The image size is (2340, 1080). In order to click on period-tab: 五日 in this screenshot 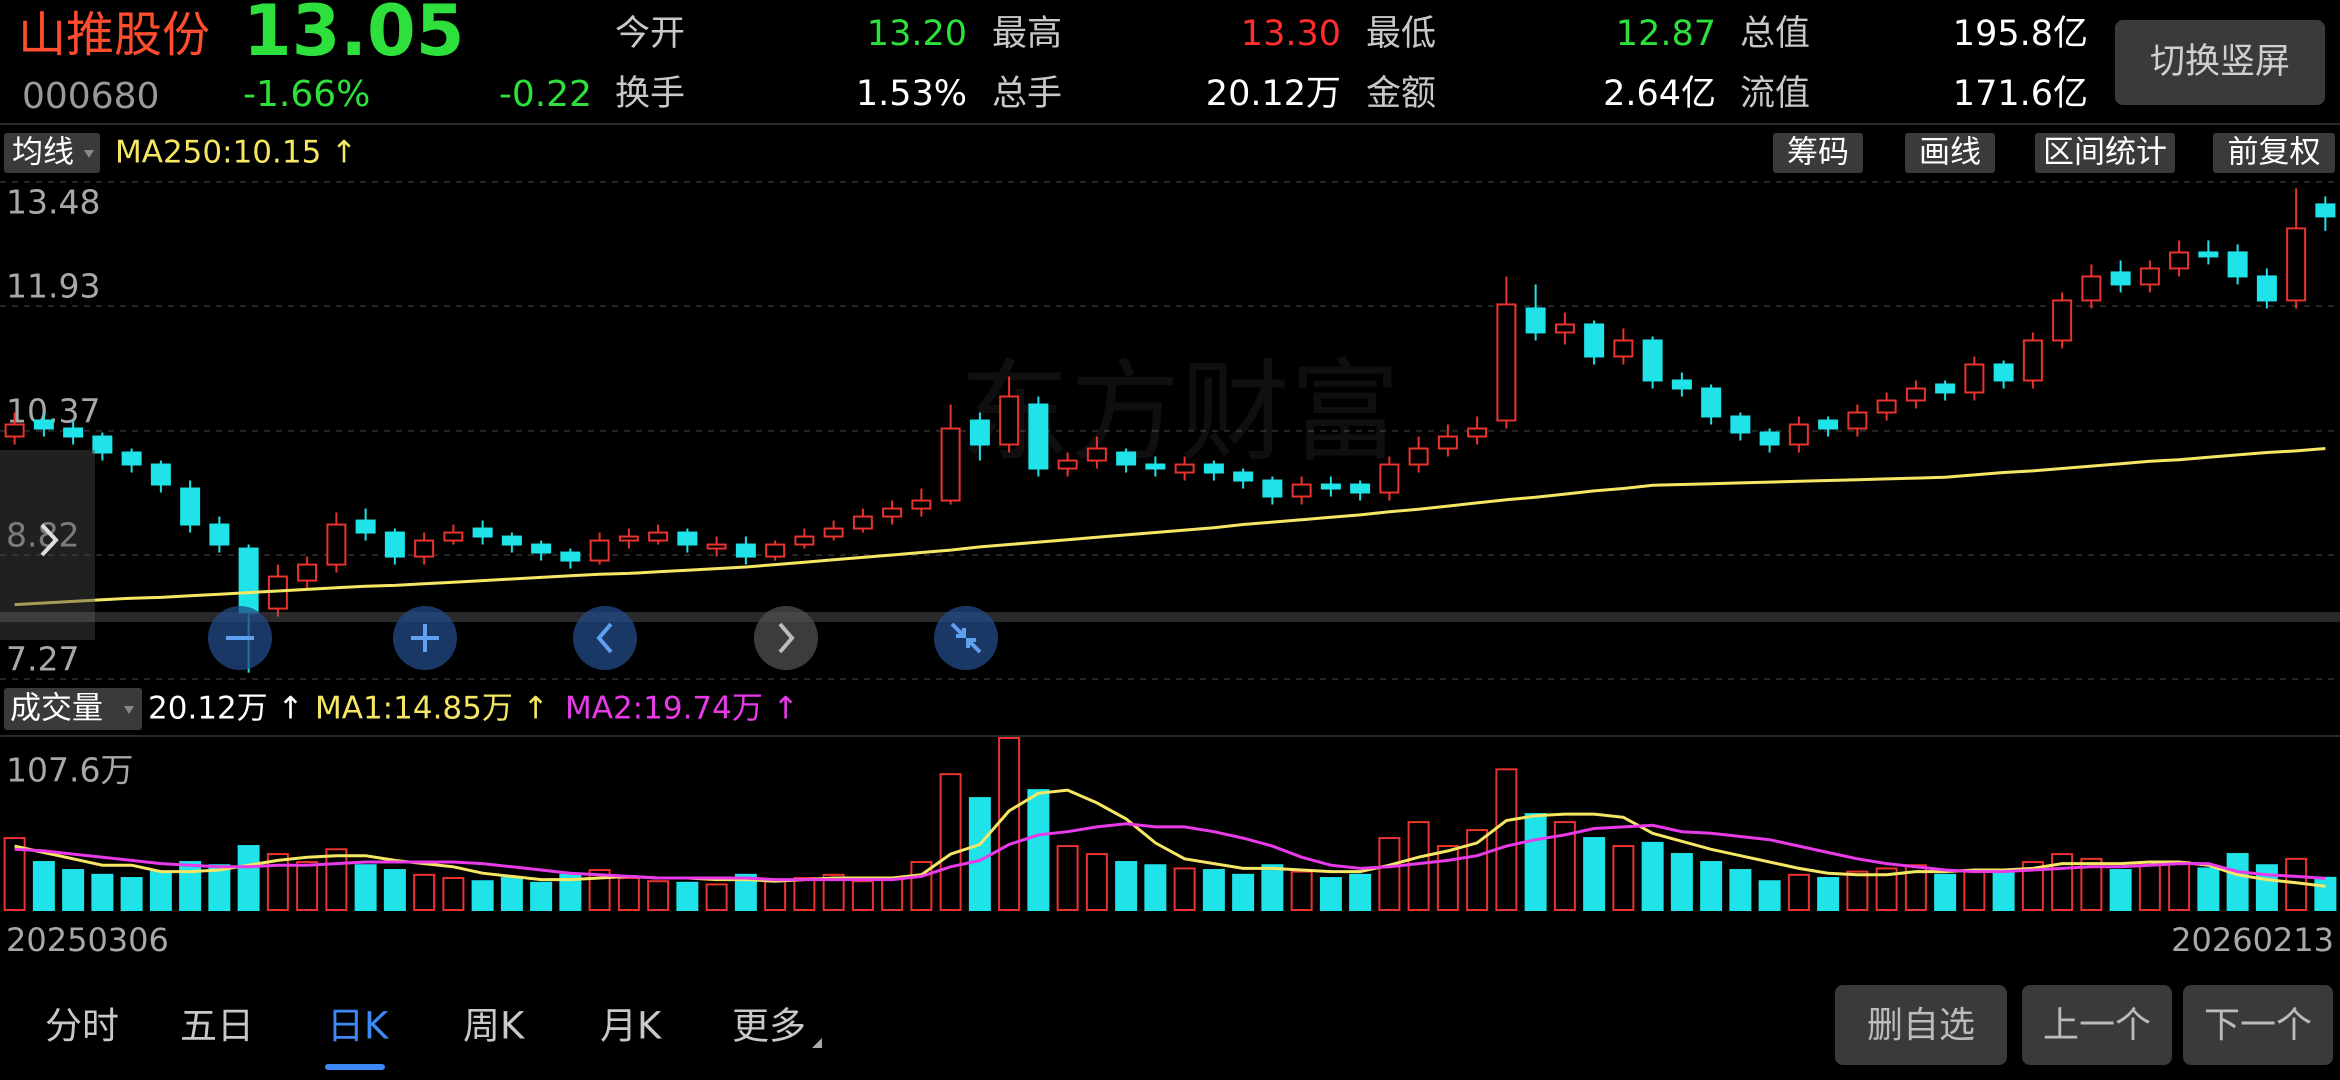, I will do `click(217, 1026)`.